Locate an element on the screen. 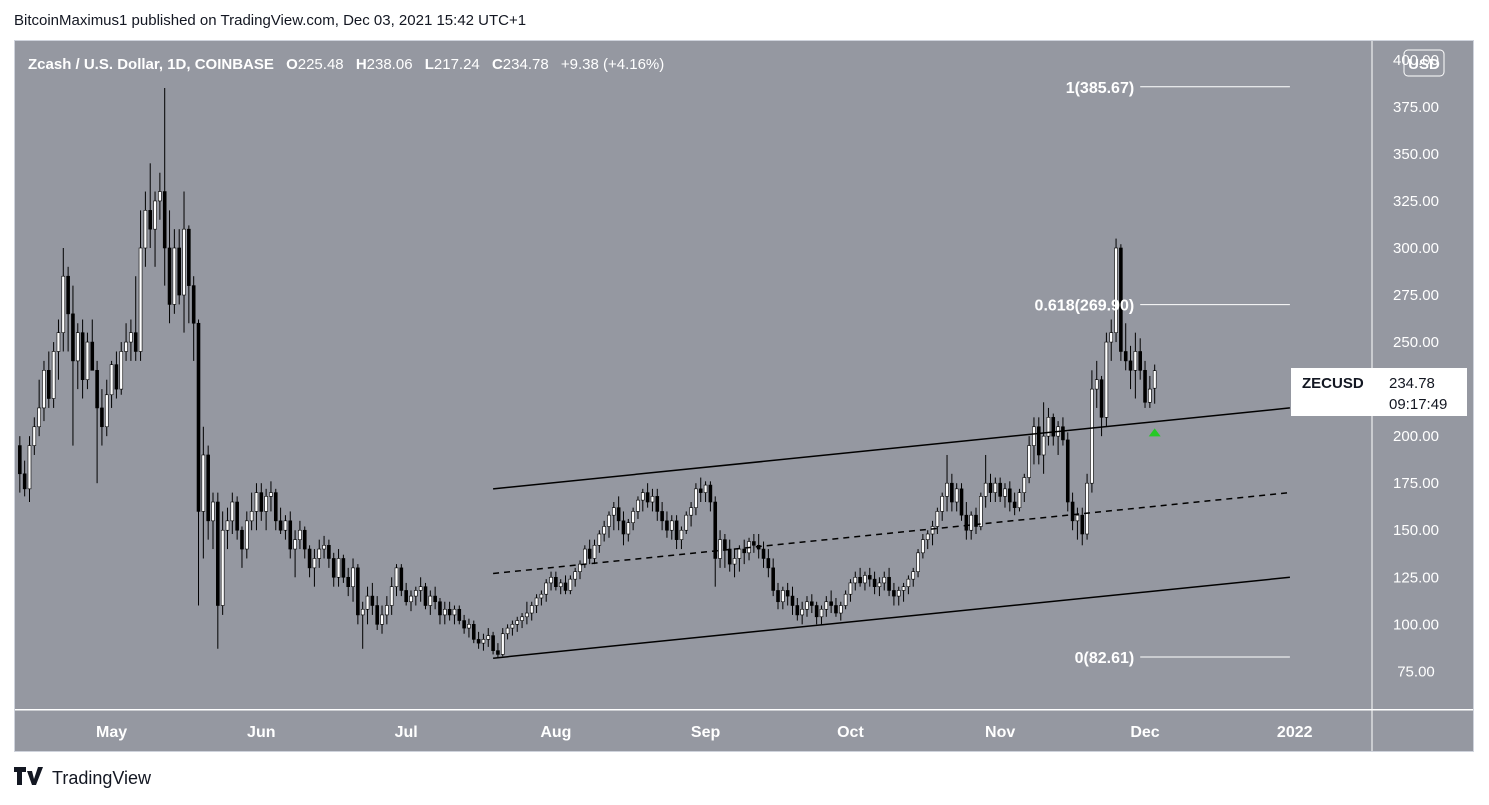  fib-label: 0.618(269.90) is located at coordinates (1085, 306).